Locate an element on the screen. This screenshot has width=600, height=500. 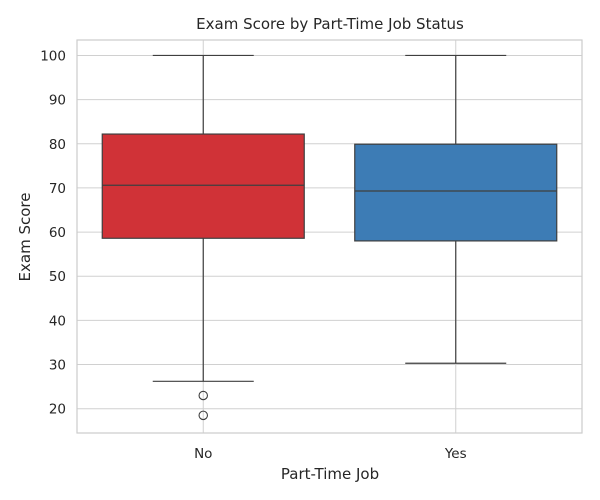
x-axis-label: Part-Time Job is located at coordinates (330, 474).